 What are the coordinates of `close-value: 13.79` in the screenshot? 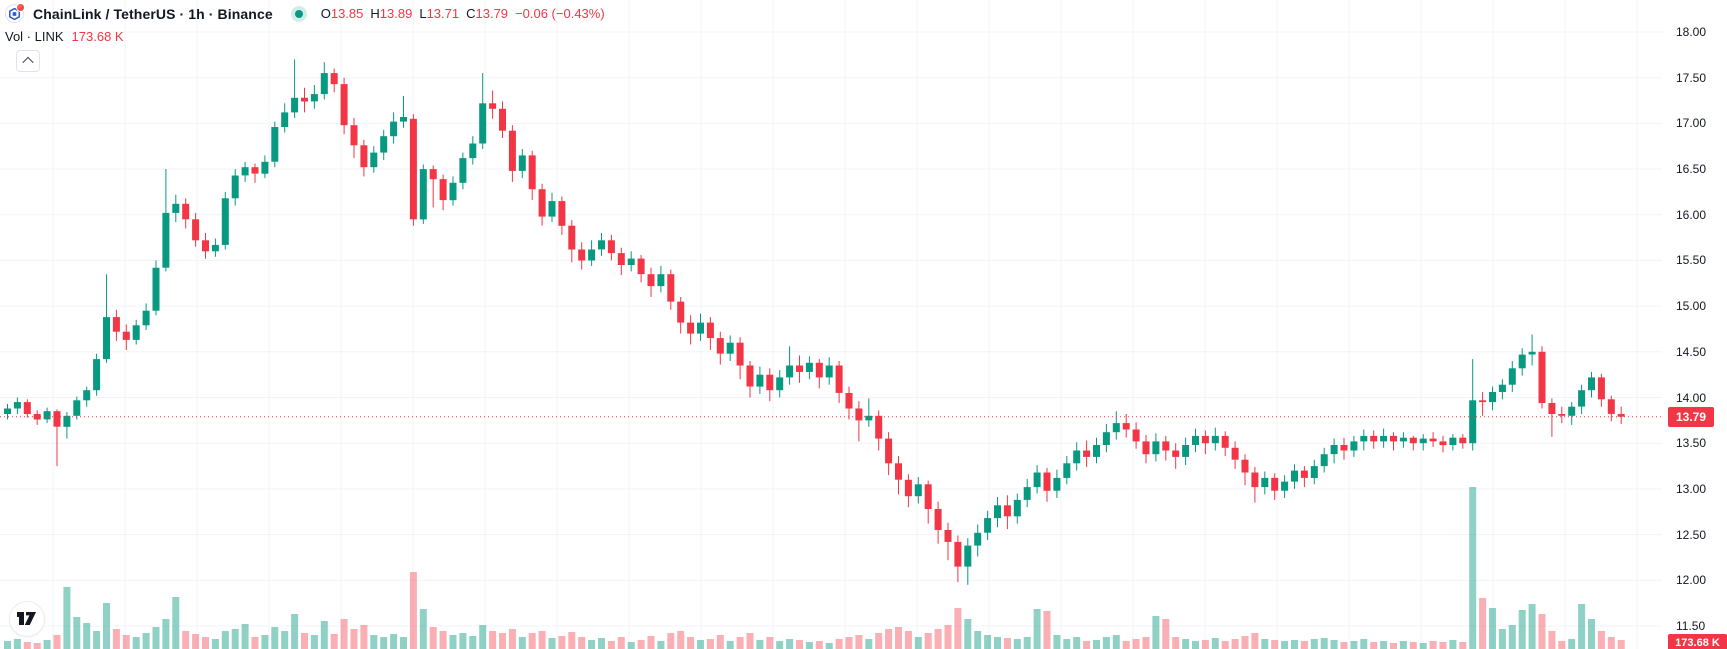 It's located at (492, 13).